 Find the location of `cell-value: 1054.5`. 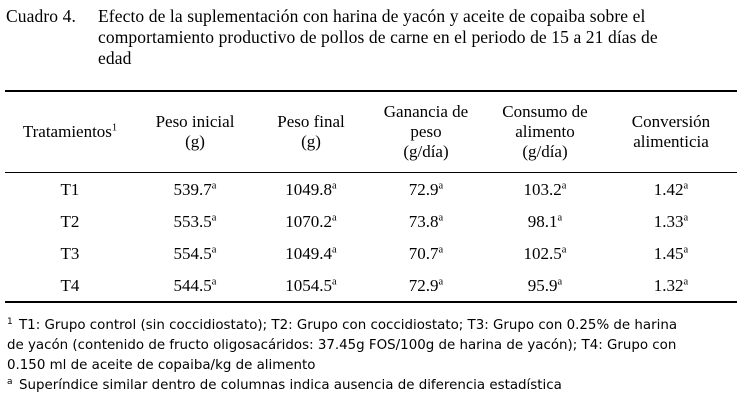

cell-value: 1054.5 is located at coordinates (309, 285).